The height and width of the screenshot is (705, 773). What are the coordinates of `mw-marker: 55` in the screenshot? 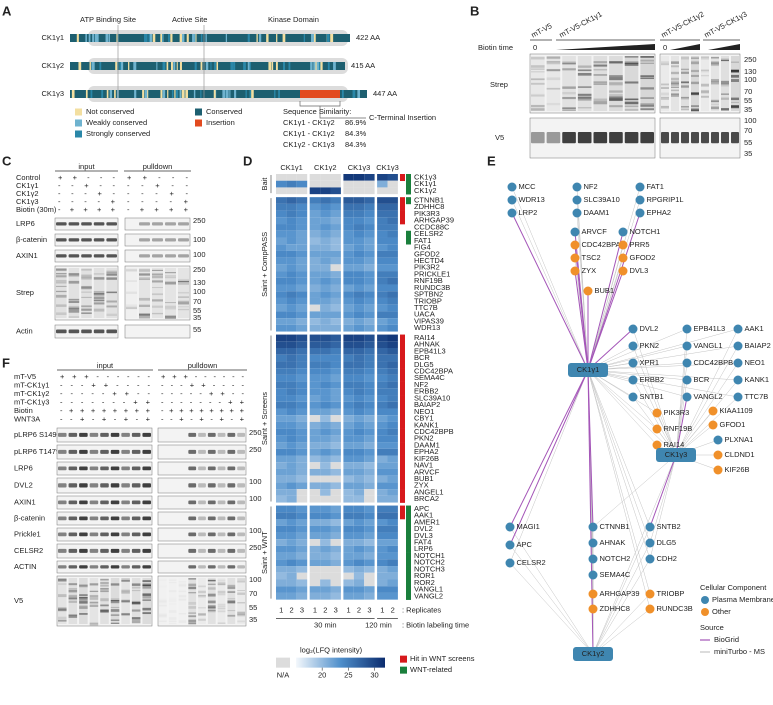 It's located at (748, 142).